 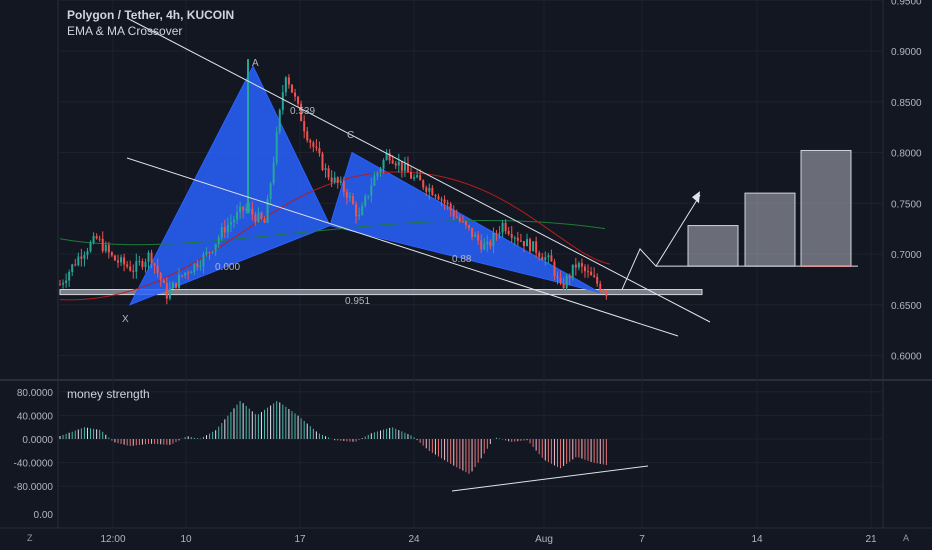 I want to click on oscillator-label: money strength, so click(x=108, y=394).